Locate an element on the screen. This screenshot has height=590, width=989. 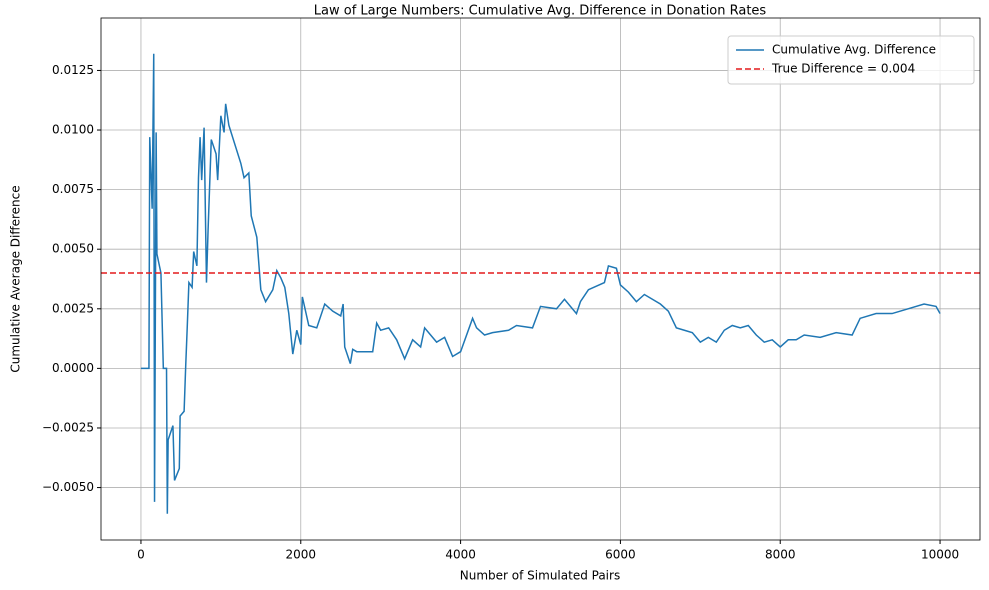
x-tick-label: 6000 is located at coordinates (620, 555).